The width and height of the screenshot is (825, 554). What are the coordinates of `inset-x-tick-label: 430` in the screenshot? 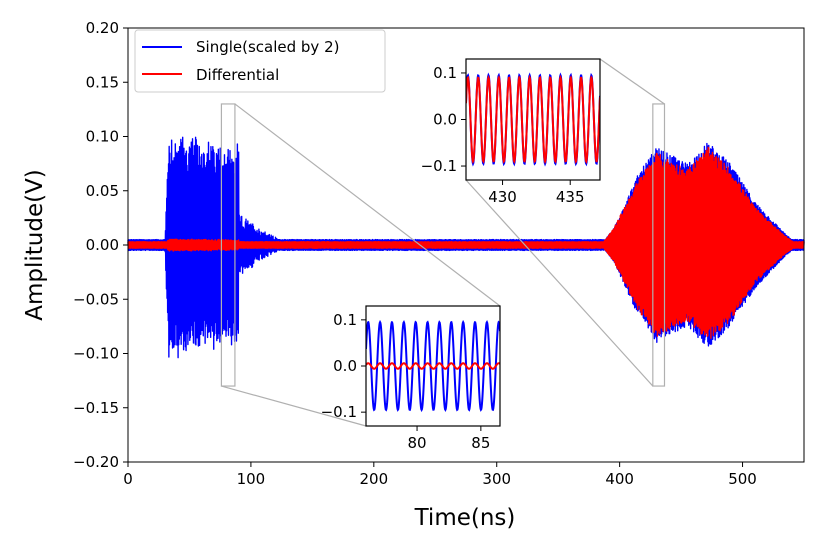 It's located at (502, 197).